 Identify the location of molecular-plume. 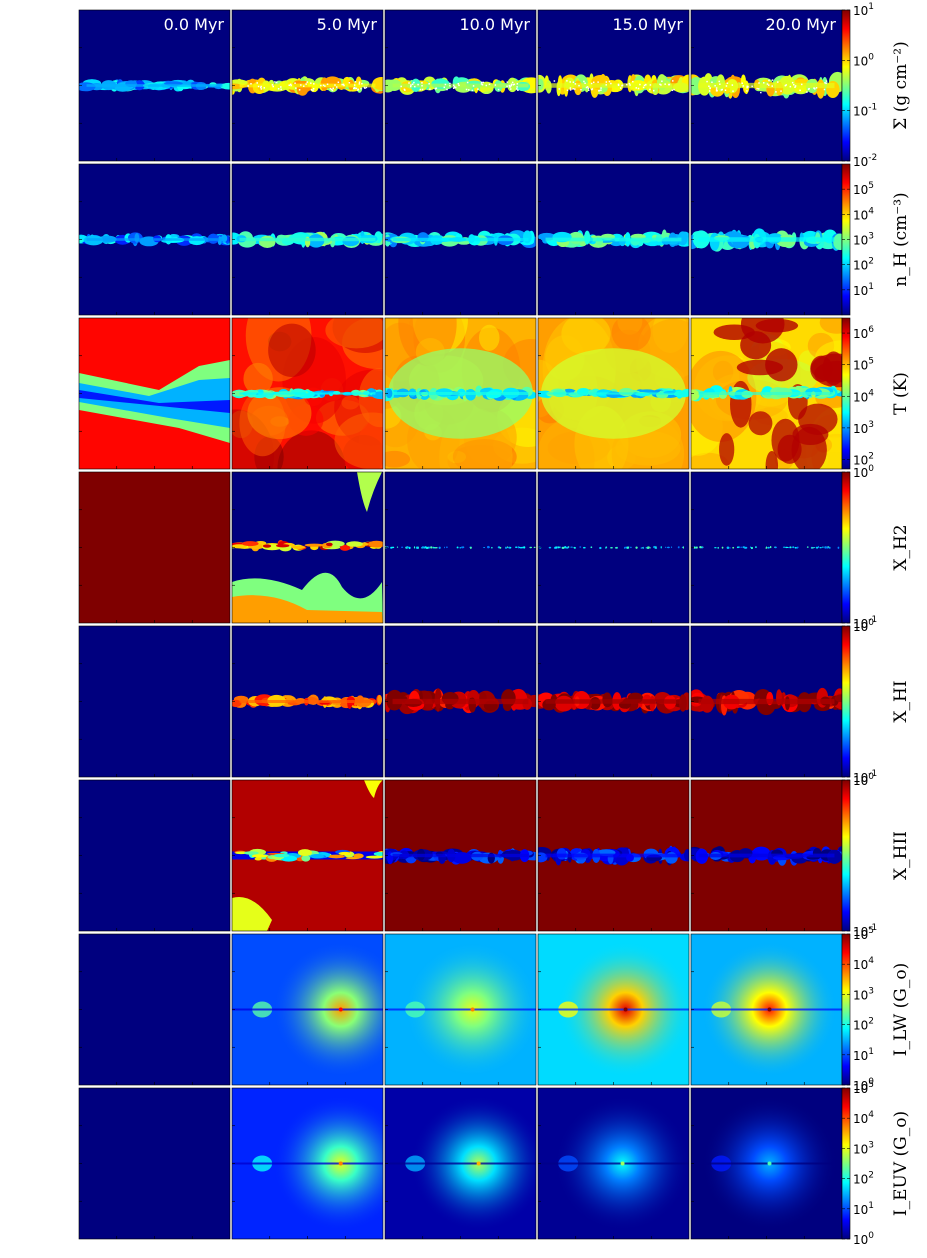
(369, 492).